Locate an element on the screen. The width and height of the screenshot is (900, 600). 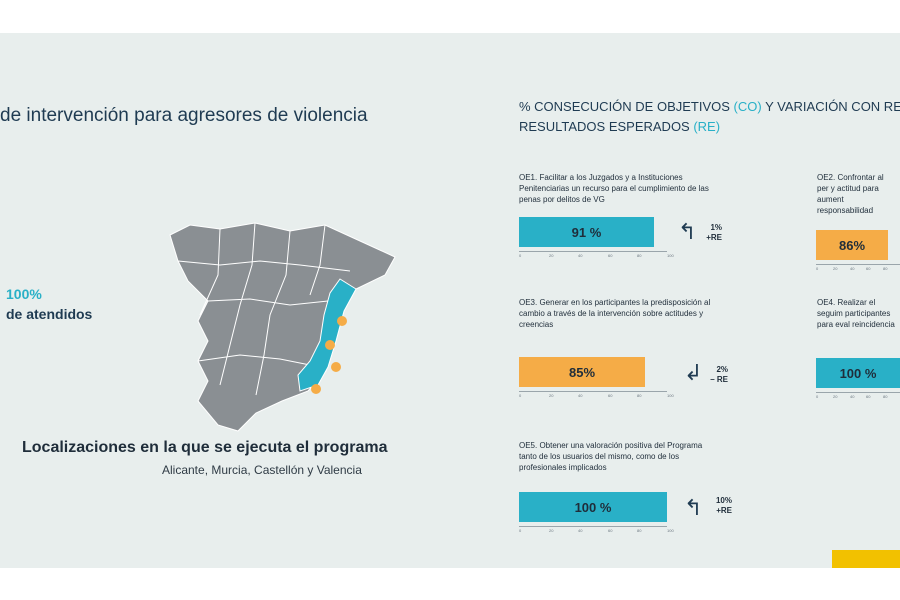
oe1-arrow-up-icon: ↰ is located at coordinates (687, 231).